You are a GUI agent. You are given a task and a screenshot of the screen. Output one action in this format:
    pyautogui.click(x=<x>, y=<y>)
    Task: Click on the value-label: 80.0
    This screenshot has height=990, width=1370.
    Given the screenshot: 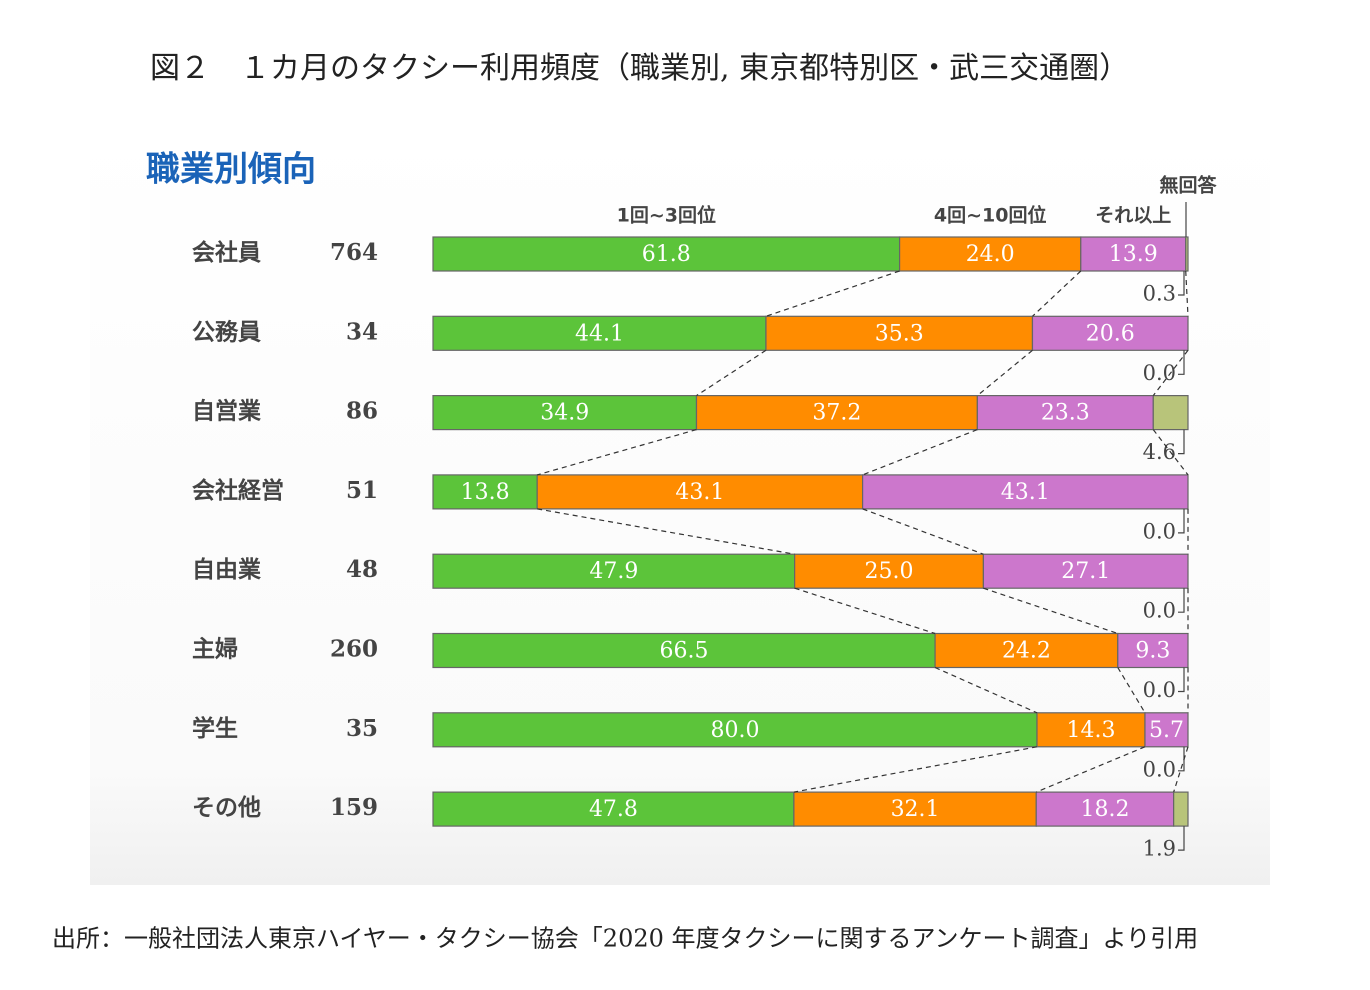 What is the action you would take?
    pyautogui.click(x=735, y=730)
    